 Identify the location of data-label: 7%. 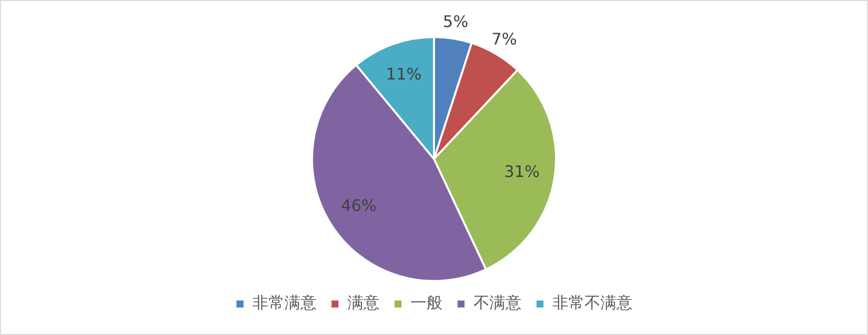
(504, 38).